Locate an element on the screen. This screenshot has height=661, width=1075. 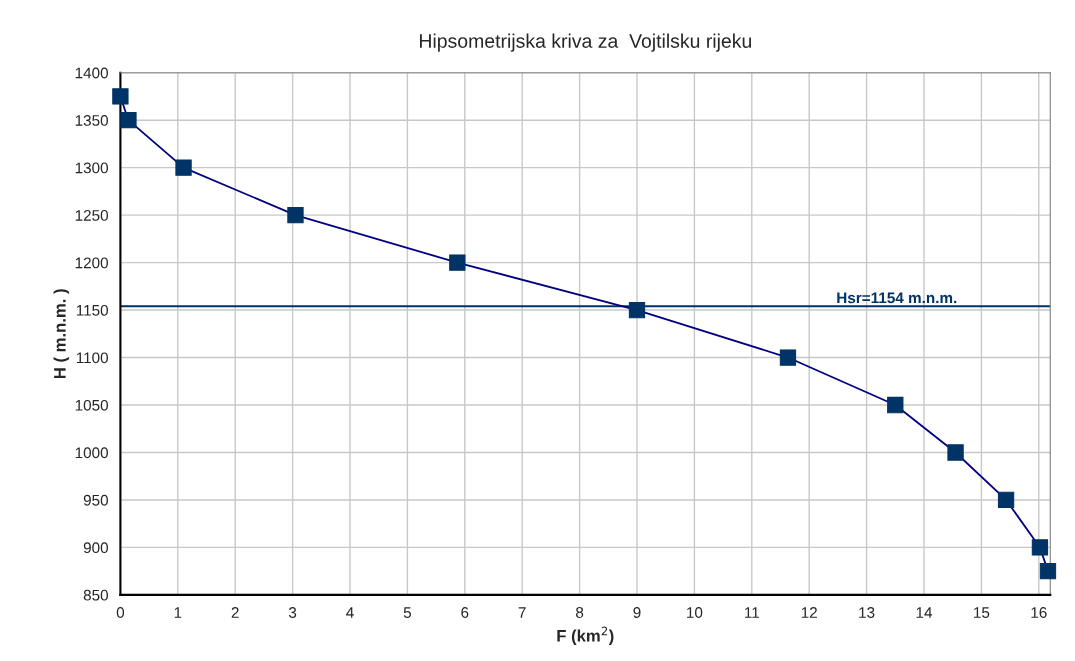
x-tick-label: 5 is located at coordinates (407, 612).